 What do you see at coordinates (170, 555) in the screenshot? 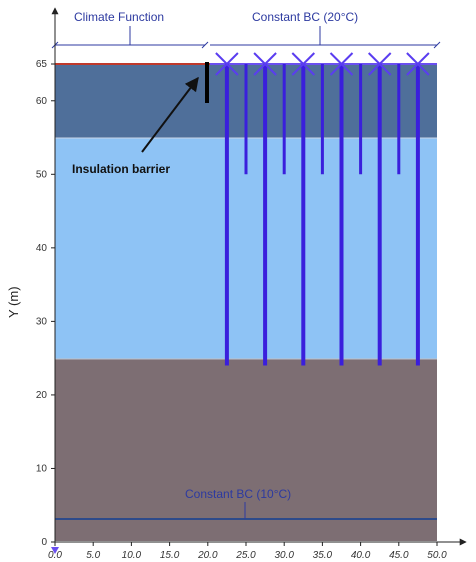
I see `x-tick-label: 15.0` at bounding box center [170, 555].